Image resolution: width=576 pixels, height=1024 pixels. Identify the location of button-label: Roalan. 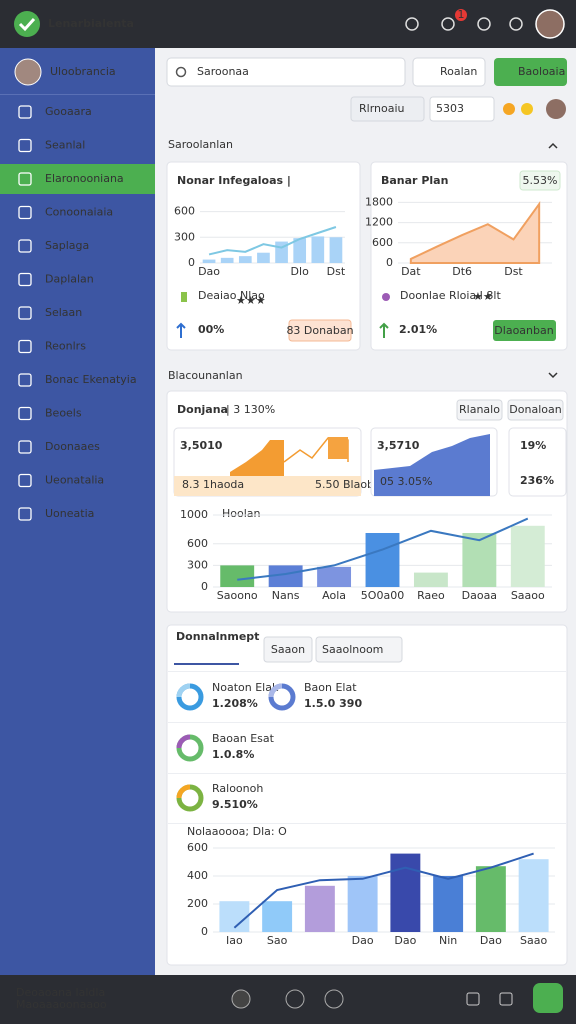
(458, 71).